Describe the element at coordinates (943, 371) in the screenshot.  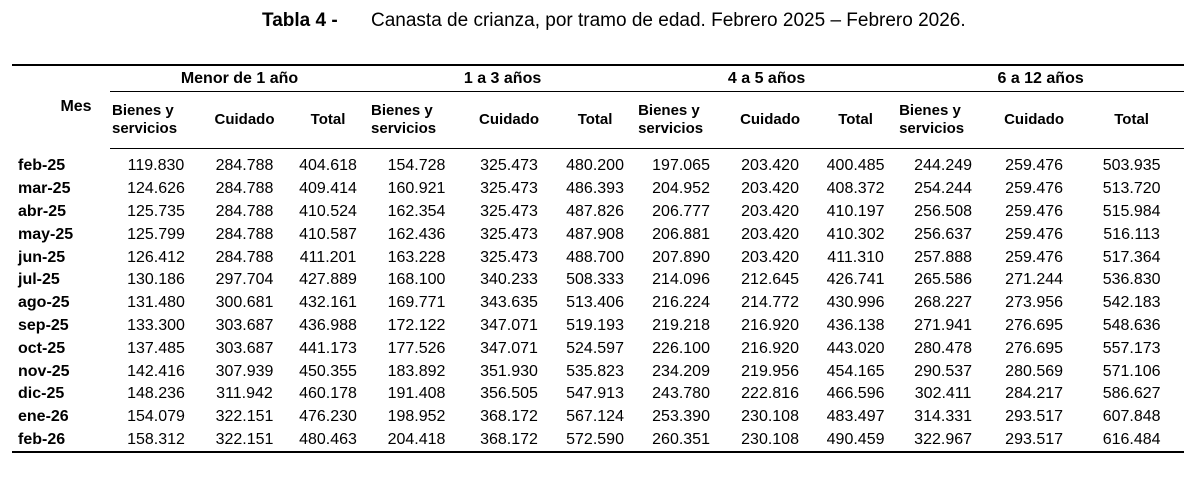
I see `value-cell: 290.537` at that location.